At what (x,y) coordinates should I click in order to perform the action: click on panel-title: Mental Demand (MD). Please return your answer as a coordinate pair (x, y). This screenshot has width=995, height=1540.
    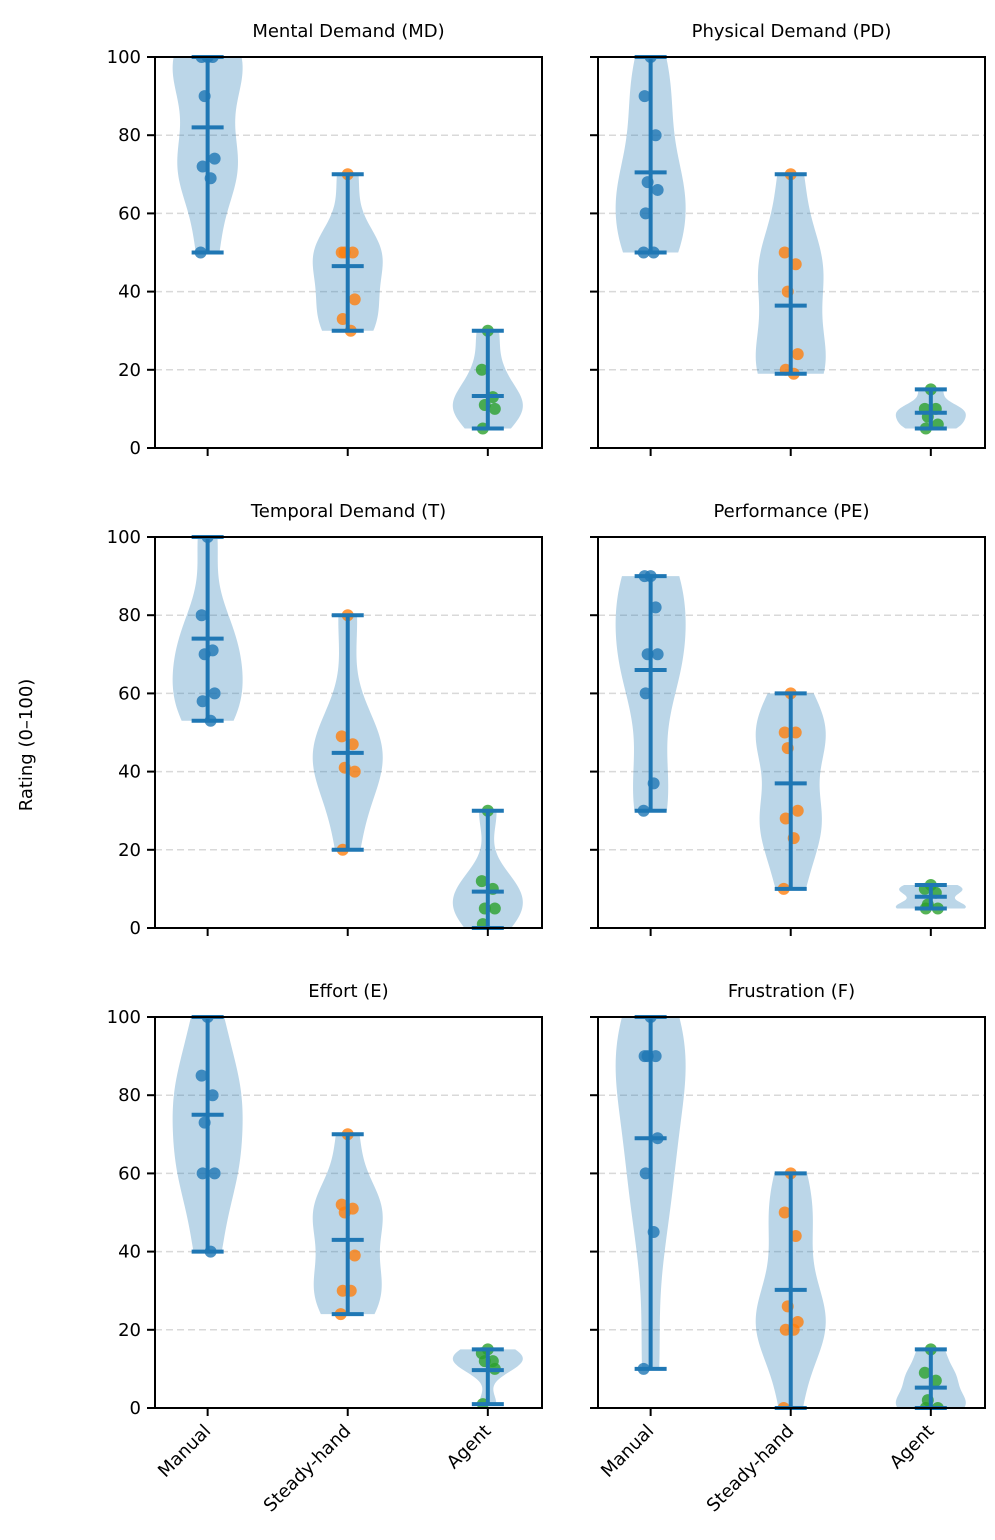
    Looking at the image, I should click on (348, 31).